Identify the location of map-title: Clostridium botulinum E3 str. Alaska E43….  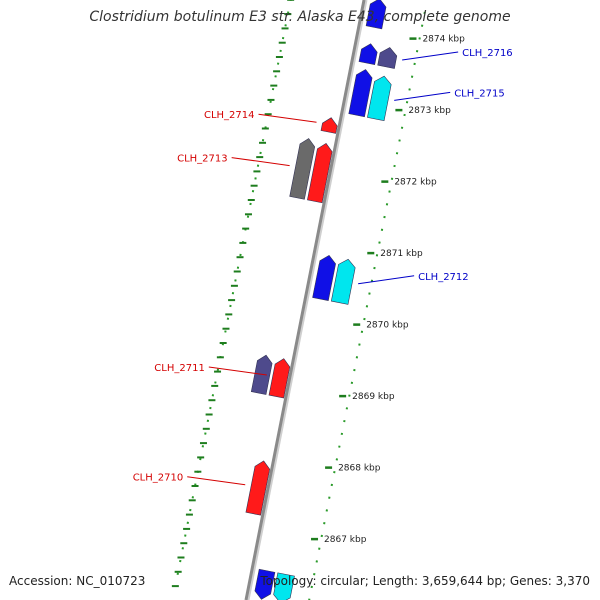
(300, 17).